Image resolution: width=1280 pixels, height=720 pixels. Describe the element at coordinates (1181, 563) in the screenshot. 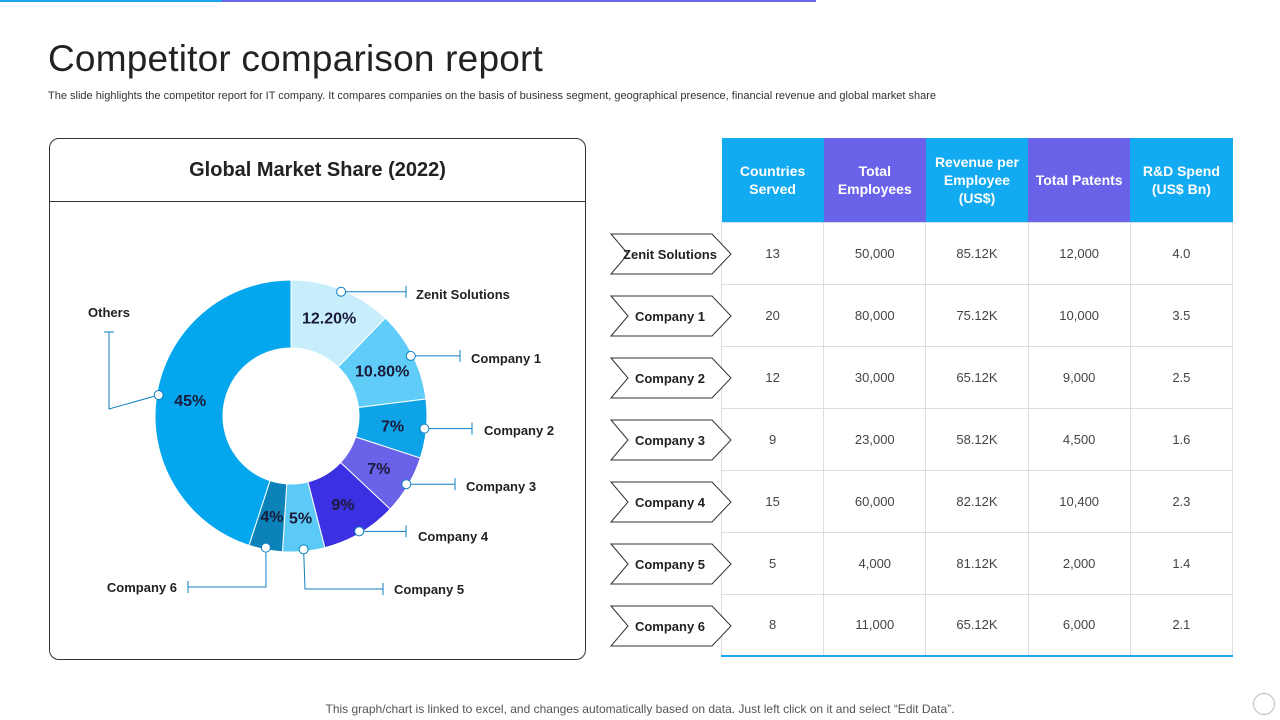

I see `table-cell: 1.4` at that location.